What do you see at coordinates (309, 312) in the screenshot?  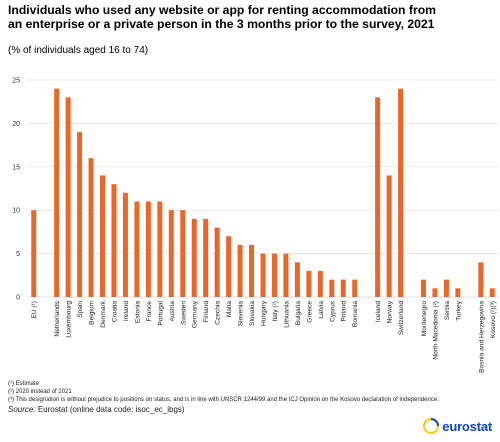 I see `x-tick-label: Greece` at bounding box center [309, 312].